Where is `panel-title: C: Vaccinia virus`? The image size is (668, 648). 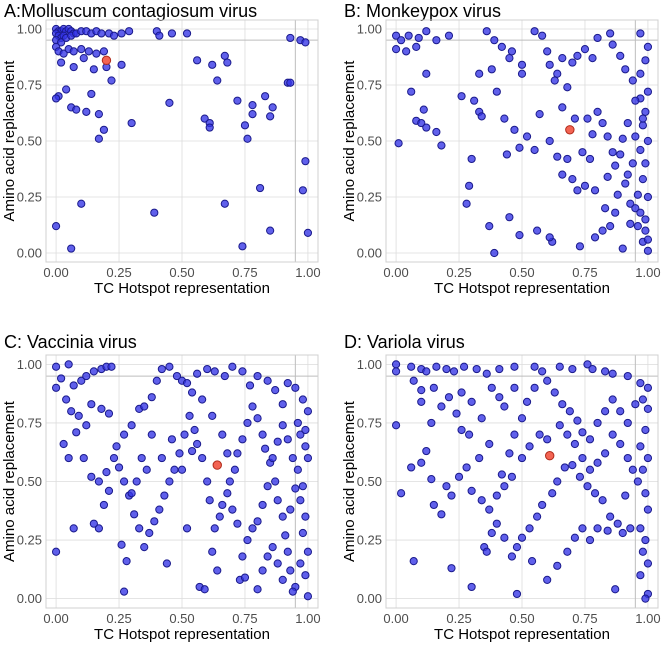
panel-title: C: Vaccinia virus is located at coordinates (70, 342).